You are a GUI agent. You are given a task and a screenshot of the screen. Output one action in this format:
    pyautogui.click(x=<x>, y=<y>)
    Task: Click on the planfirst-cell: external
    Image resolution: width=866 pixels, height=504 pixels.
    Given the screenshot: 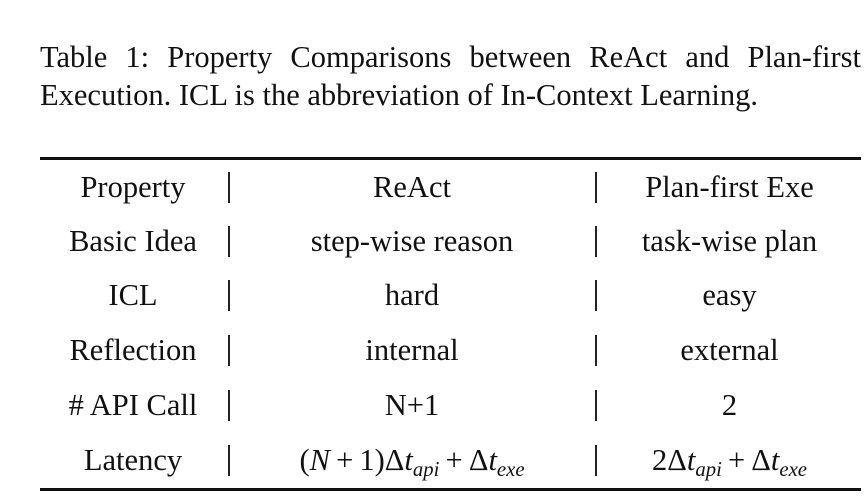 What is the action you would take?
    pyautogui.click(x=729, y=350)
    